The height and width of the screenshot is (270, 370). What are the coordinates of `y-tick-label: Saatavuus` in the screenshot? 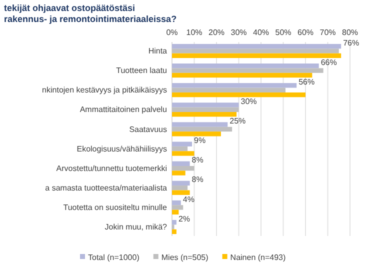 It's located at (148, 129).